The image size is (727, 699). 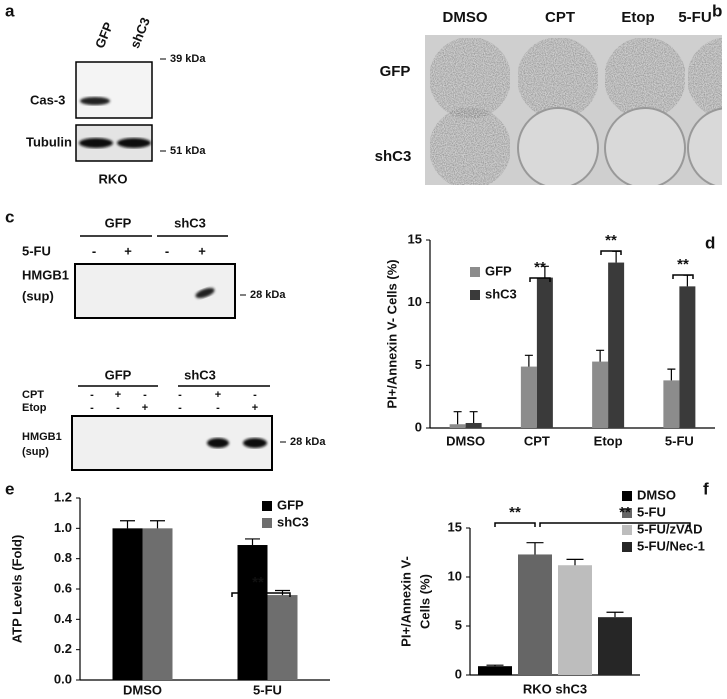 What do you see at coordinates (395, 71) in the screenshot?
I see `row-label: GFP` at bounding box center [395, 71].